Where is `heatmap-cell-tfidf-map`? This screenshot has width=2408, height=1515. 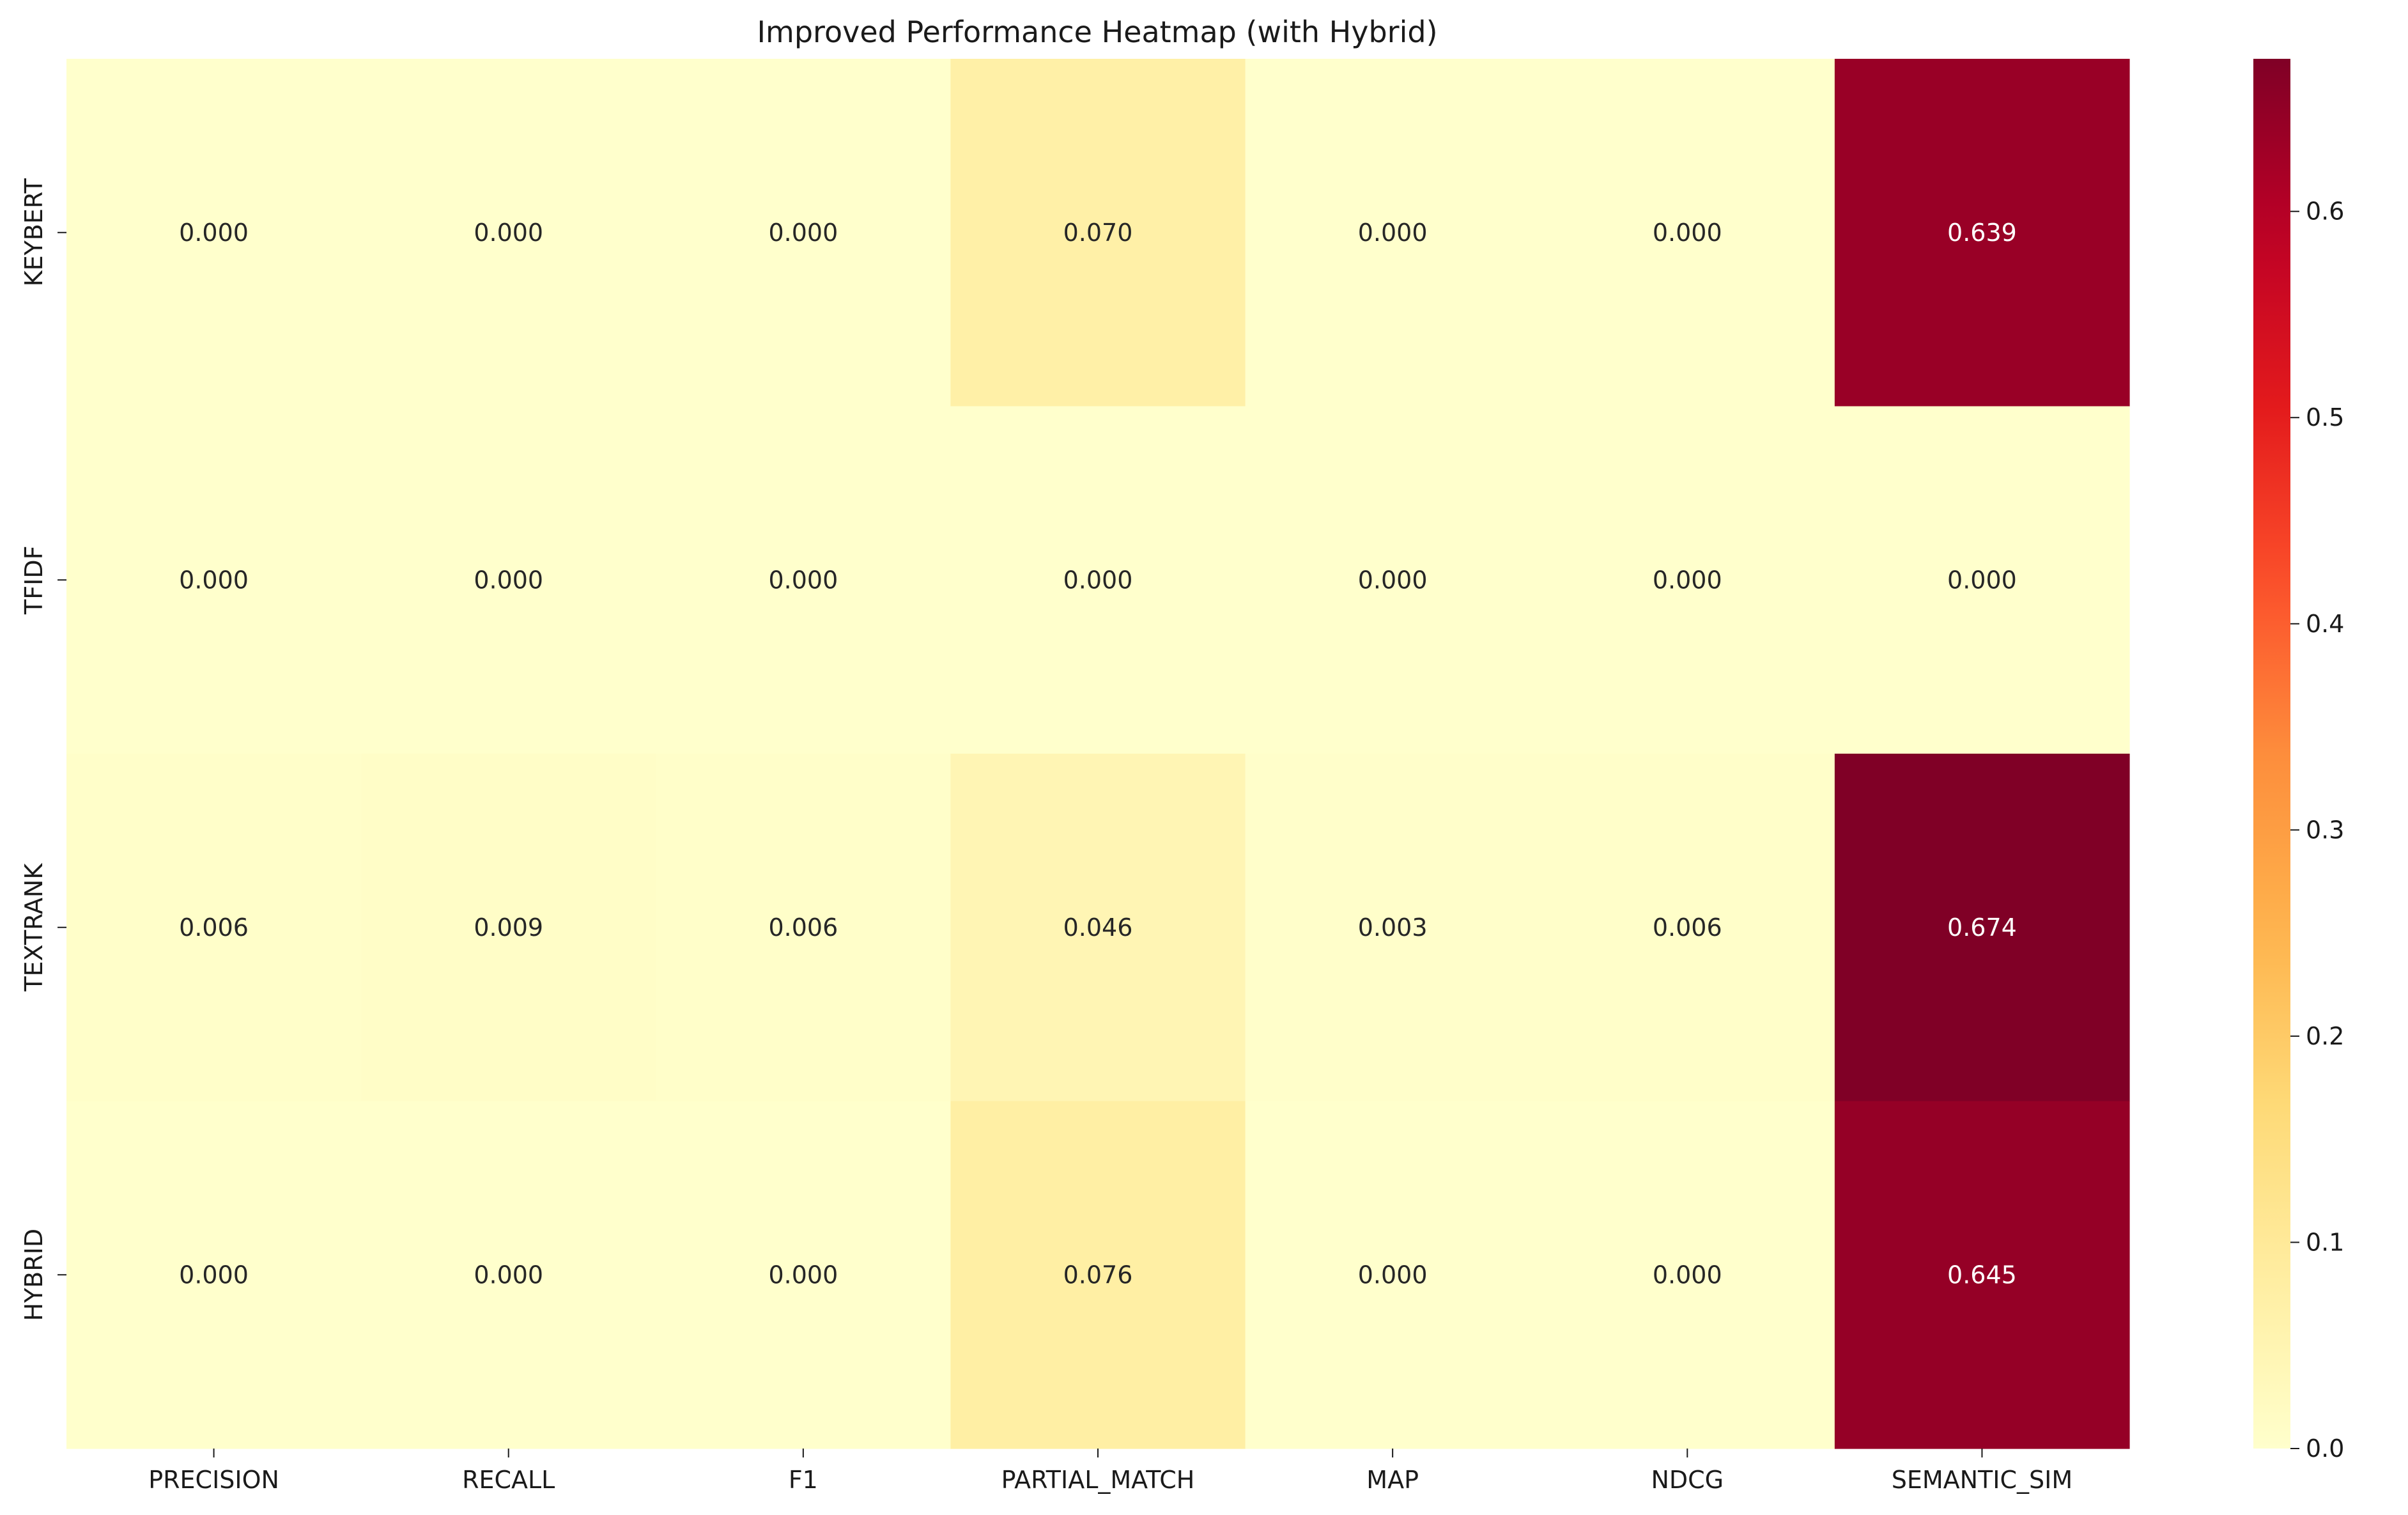
heatmap-cell-tfidf-map is located at coordinates (1393, 580).